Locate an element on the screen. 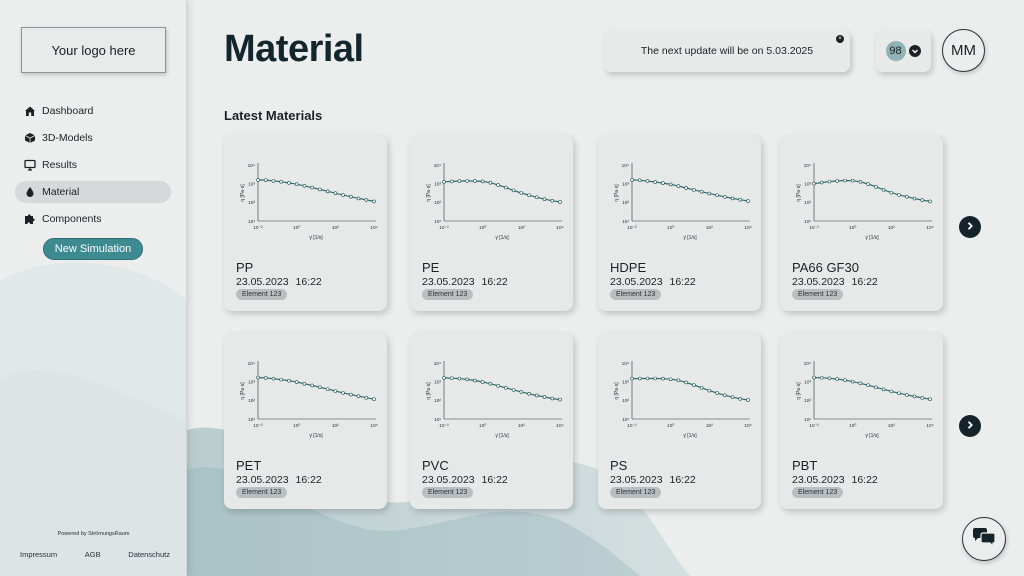 The height and width of the screenshot is (576, 1024). chat-button is located at coordinates (984, 539).